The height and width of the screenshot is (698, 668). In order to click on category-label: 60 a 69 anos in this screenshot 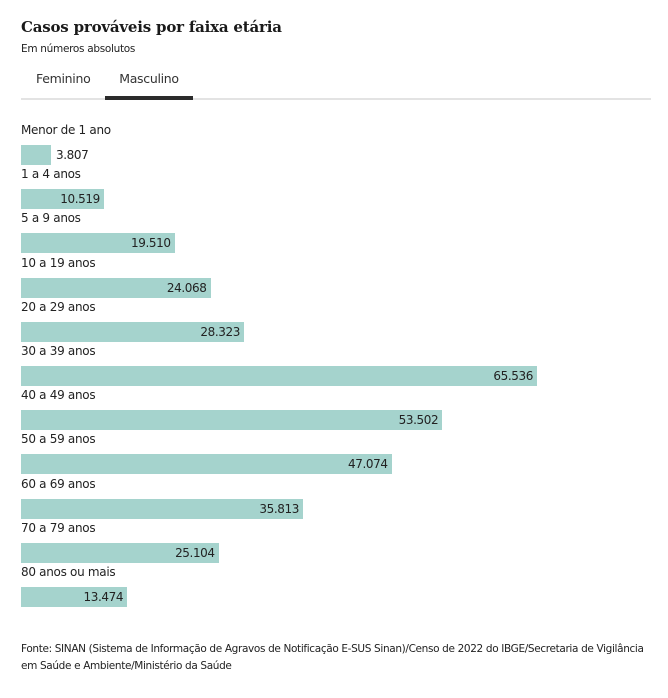, I will do `click(58, 483)`.